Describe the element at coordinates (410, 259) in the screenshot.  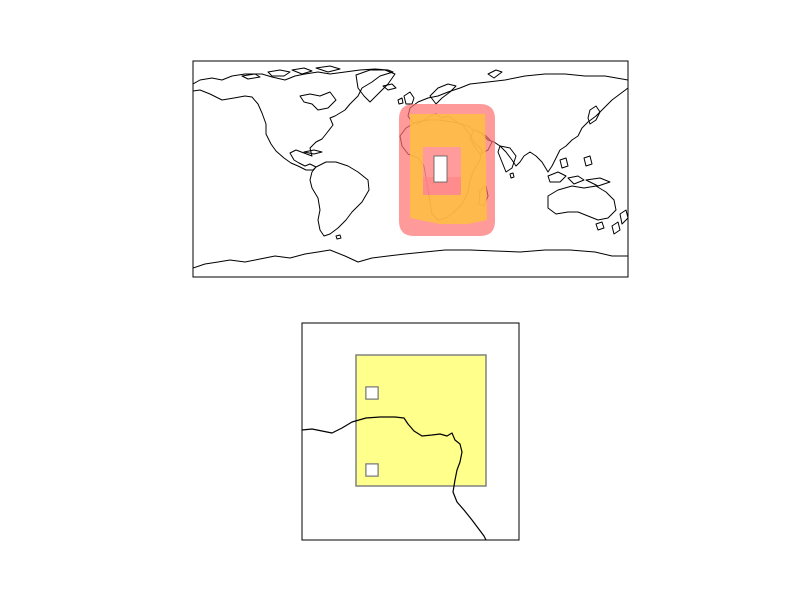
I see `coast-antarctica` at that location.